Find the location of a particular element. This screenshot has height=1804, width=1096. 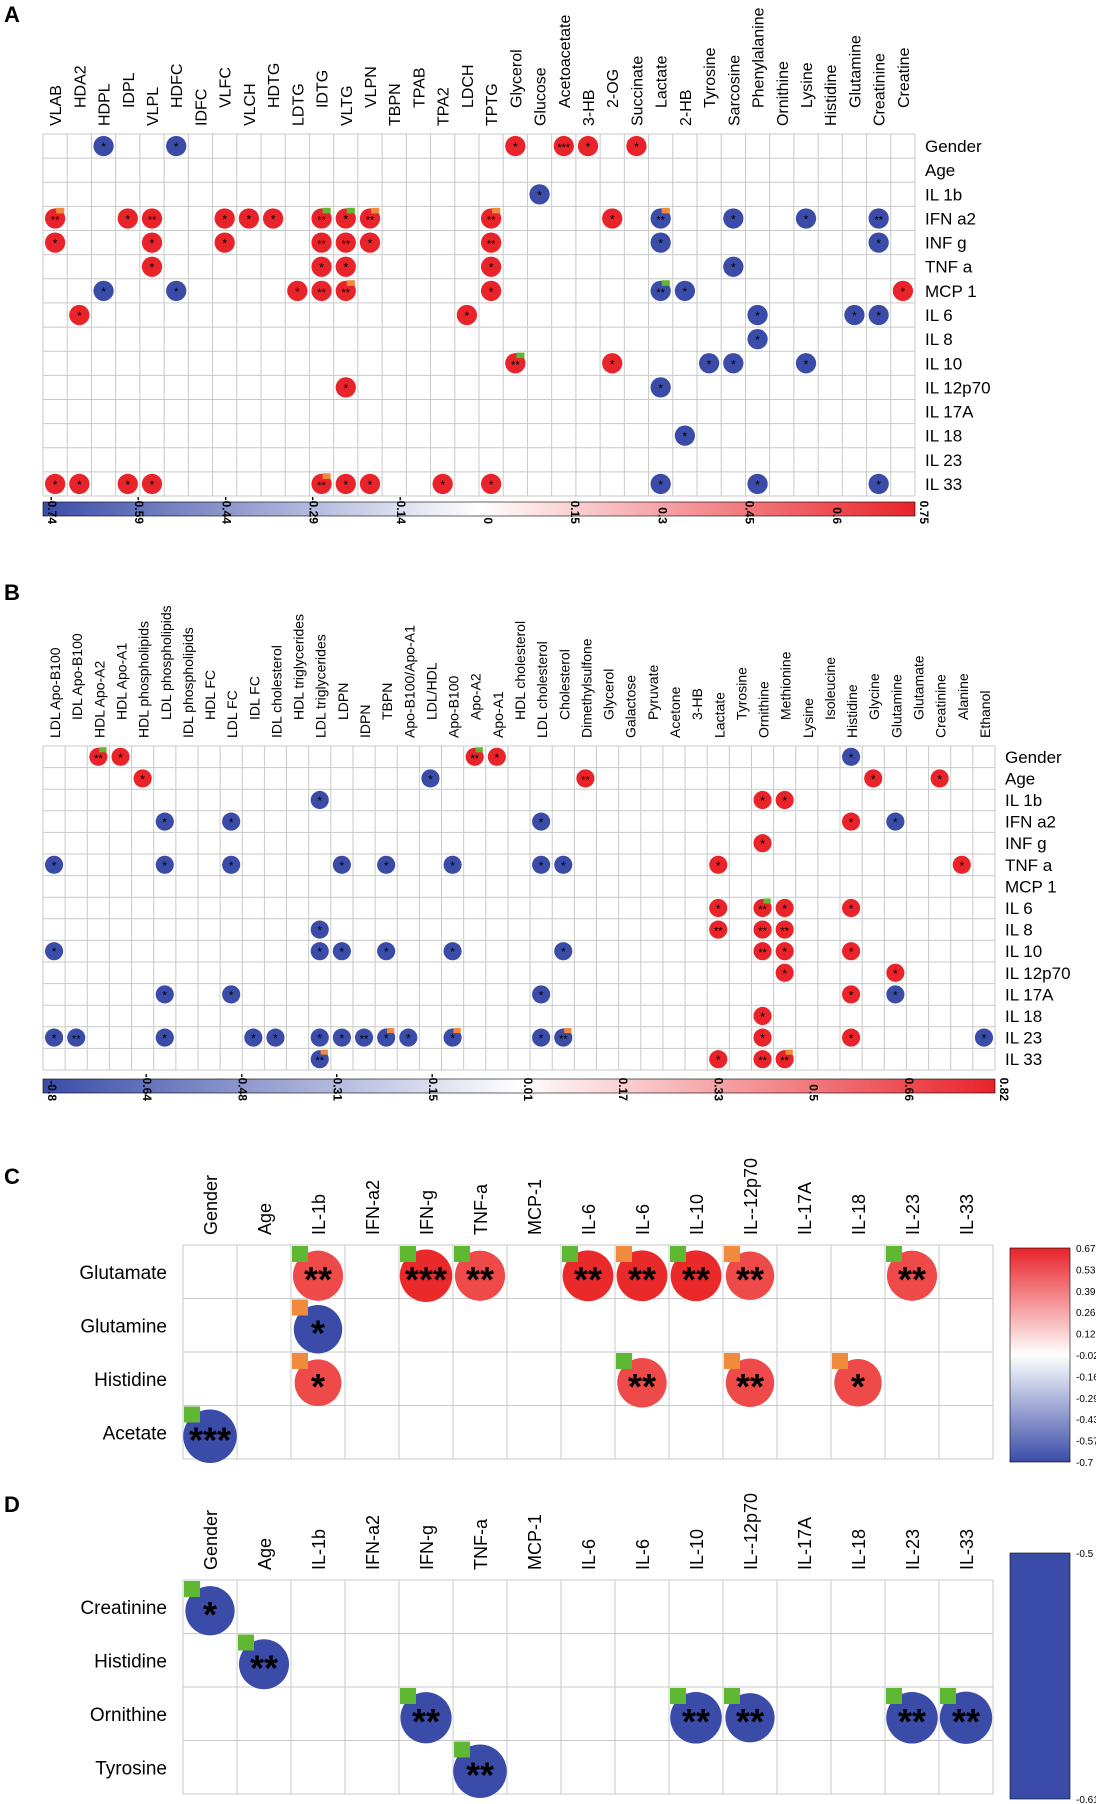

column-label: IL-17A is located at coordinates (805, 1543).